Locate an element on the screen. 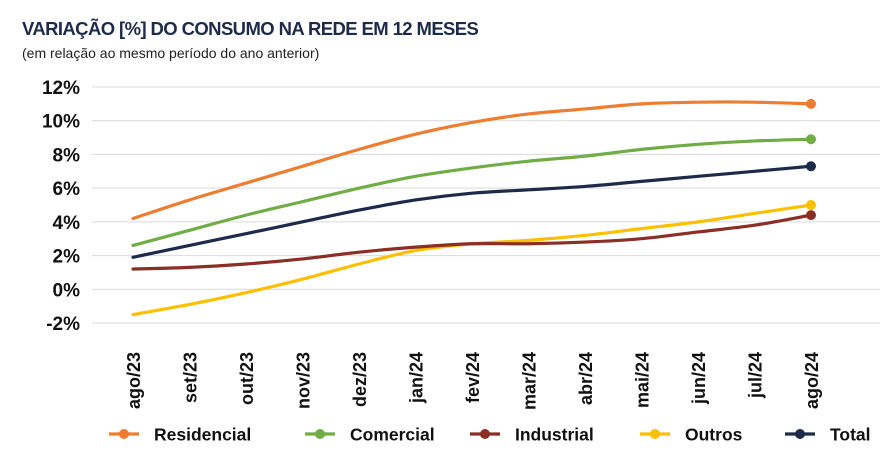  series-endpoint-residencial is located at coordinates (811, 103).